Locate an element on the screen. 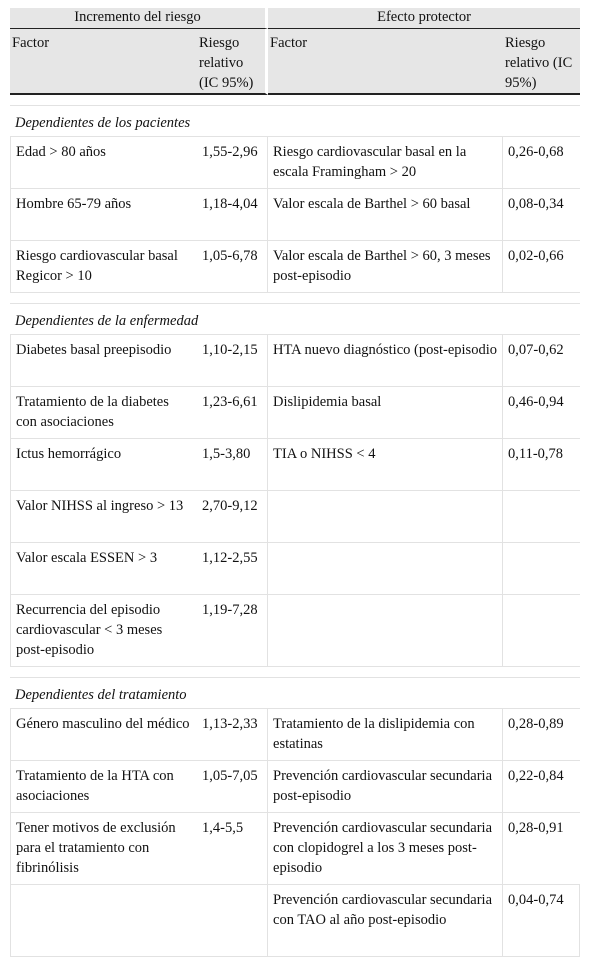 The height and width of the screenshot is (957, 590). column-header-factor-left: Factor is located at coordinates (103, 62).